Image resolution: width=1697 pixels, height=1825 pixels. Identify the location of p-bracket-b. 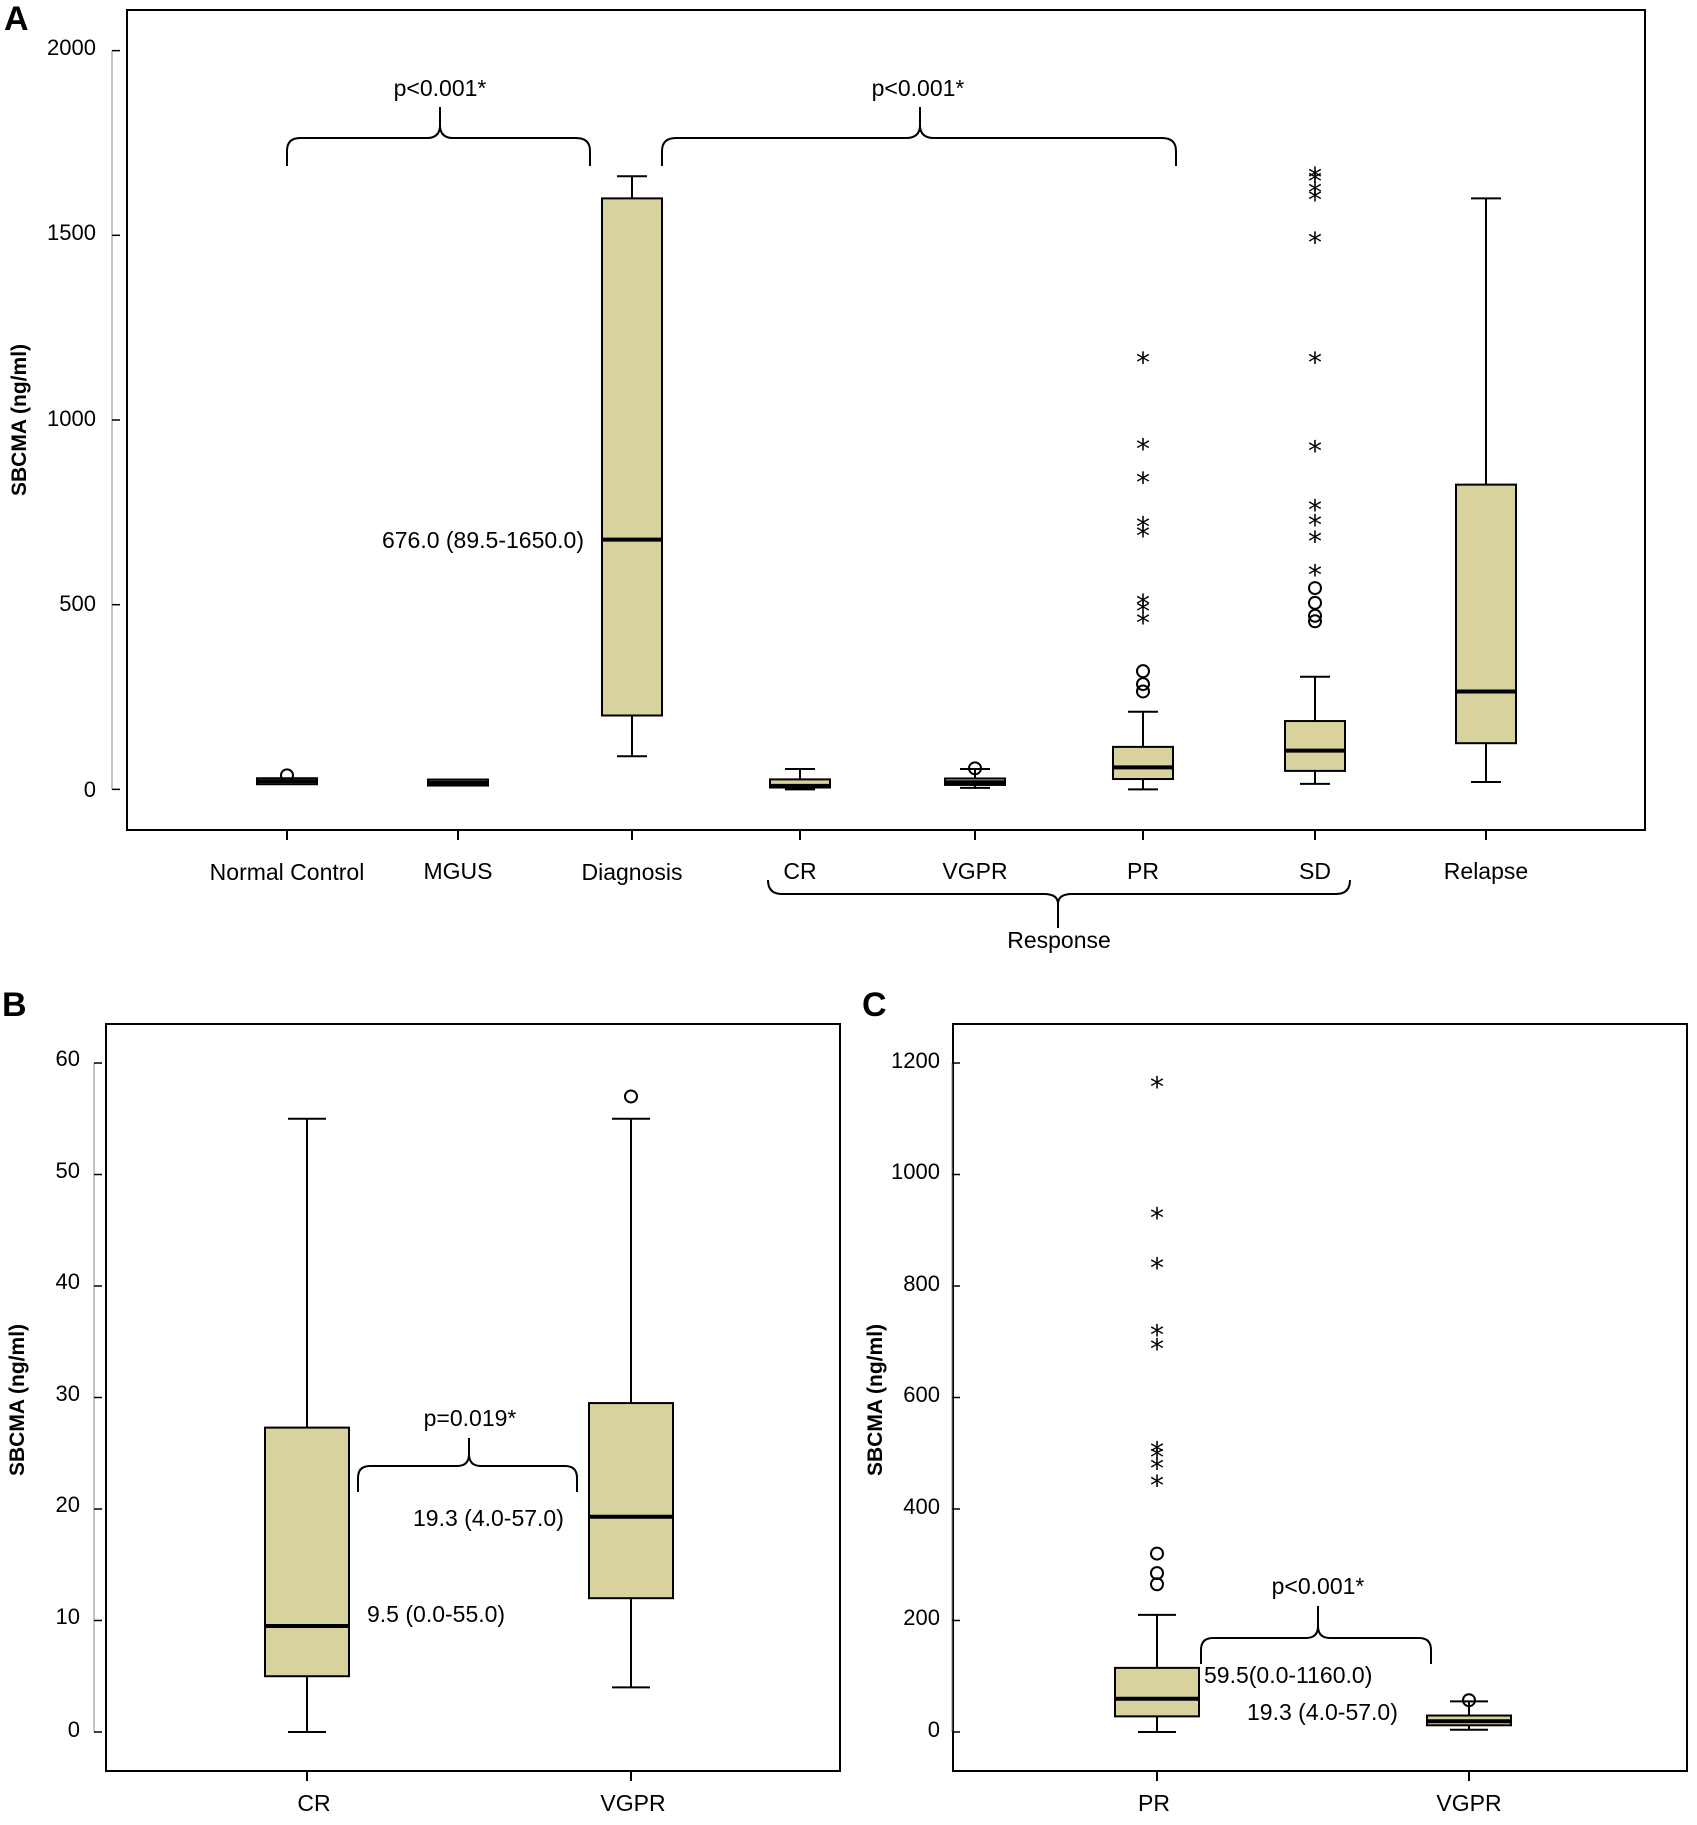
(467, 1465).